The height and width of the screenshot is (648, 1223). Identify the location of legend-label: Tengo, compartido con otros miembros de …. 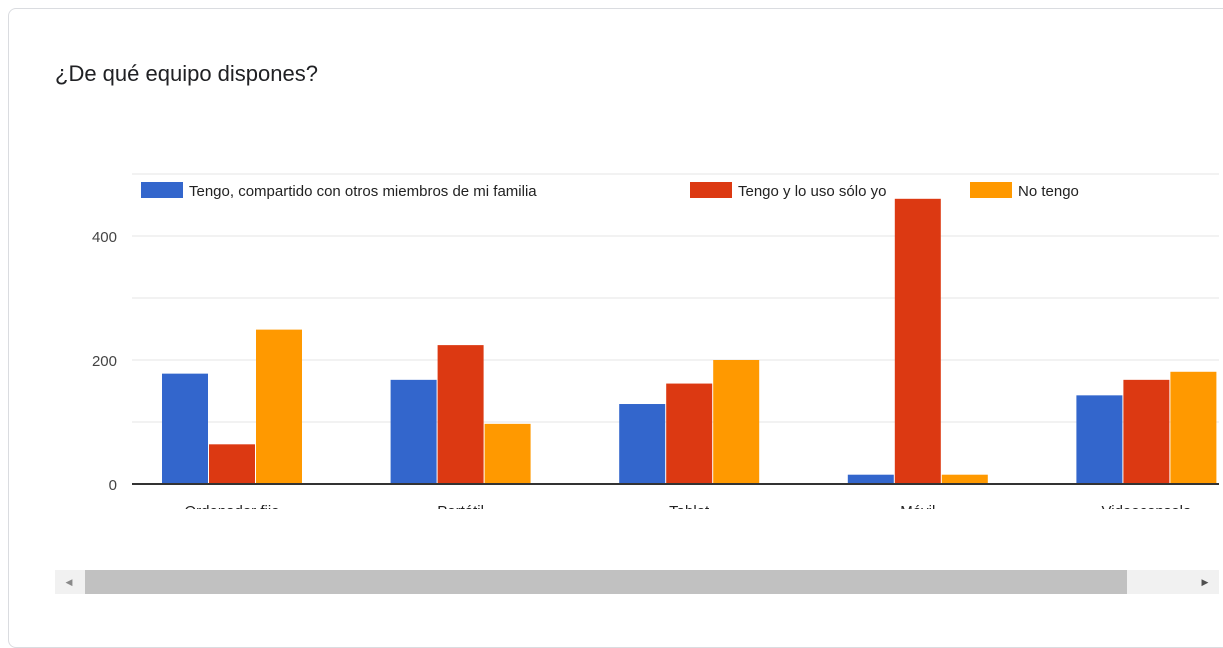
(363, 191).